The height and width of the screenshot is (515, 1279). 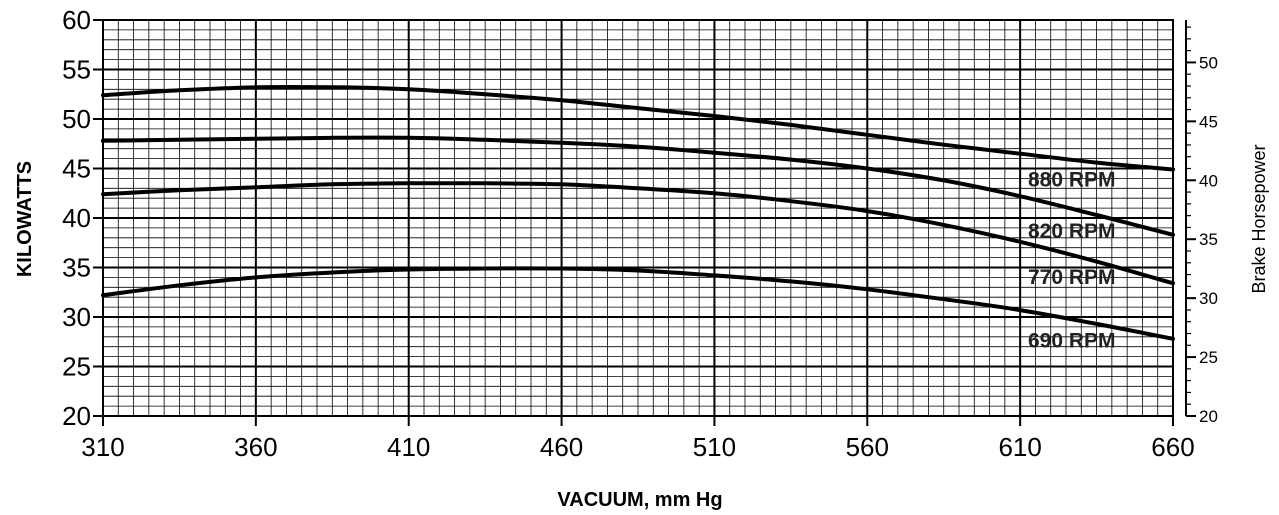 I want to click on y-tick-label: 20, so click(x=76, y=416).